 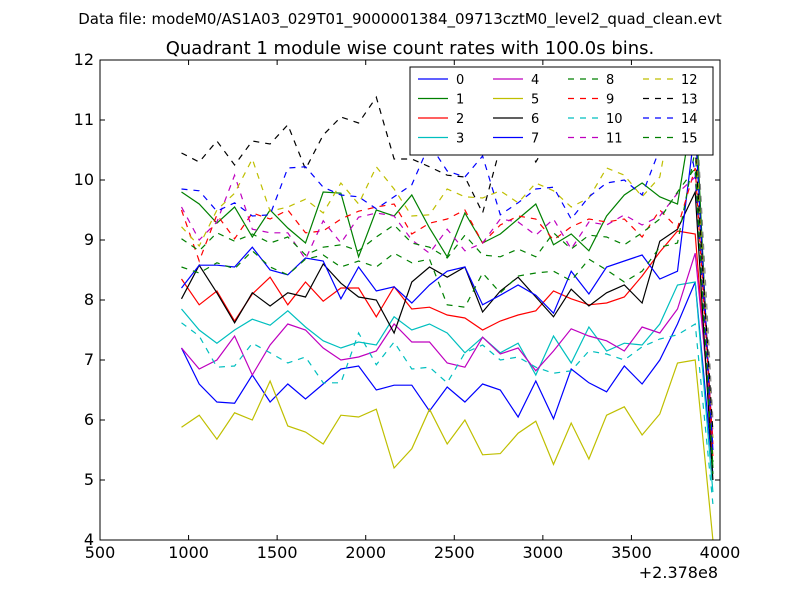 I want to click on legend-label-3: 3, so click(x=460, y=139).